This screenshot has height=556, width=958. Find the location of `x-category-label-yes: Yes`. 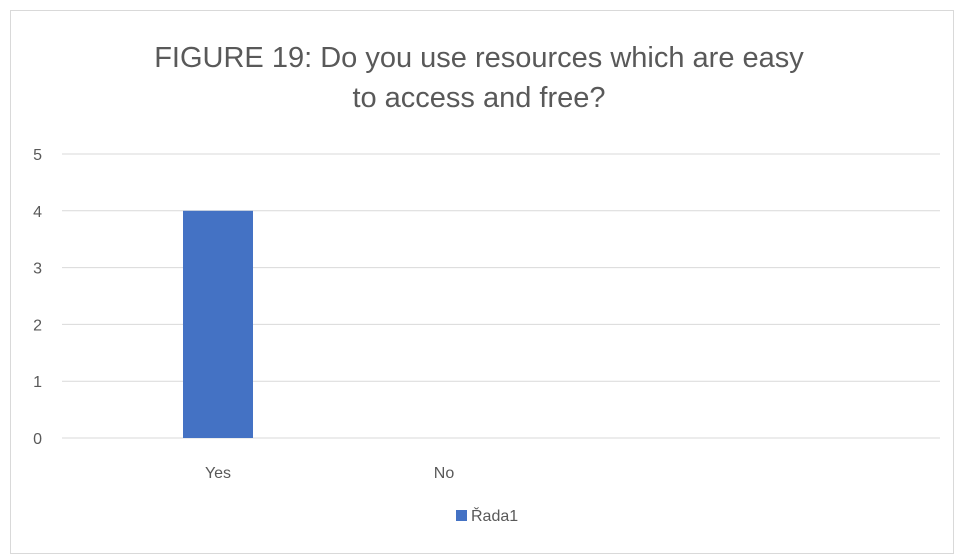

x-category-label-yes: Yes is located at coordinates (218, 473).